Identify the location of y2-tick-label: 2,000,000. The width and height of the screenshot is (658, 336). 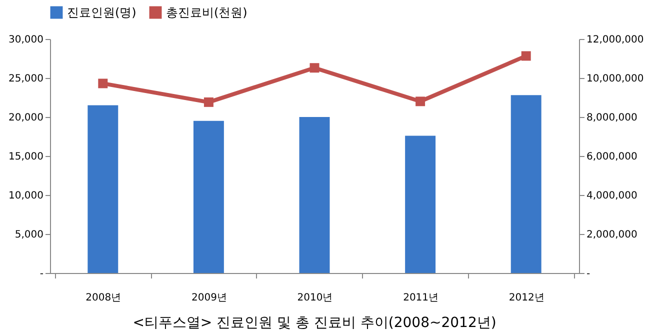
(612, 235).